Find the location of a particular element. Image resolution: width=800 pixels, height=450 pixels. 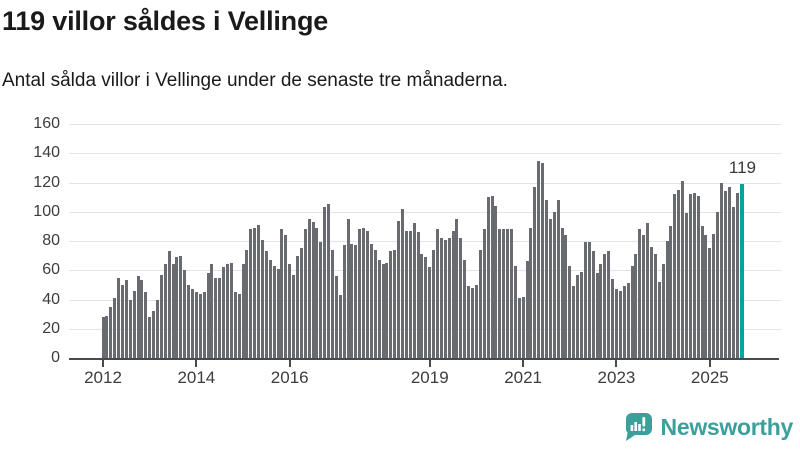

y-axis-label: 140 is located at coordinates (46, 153).